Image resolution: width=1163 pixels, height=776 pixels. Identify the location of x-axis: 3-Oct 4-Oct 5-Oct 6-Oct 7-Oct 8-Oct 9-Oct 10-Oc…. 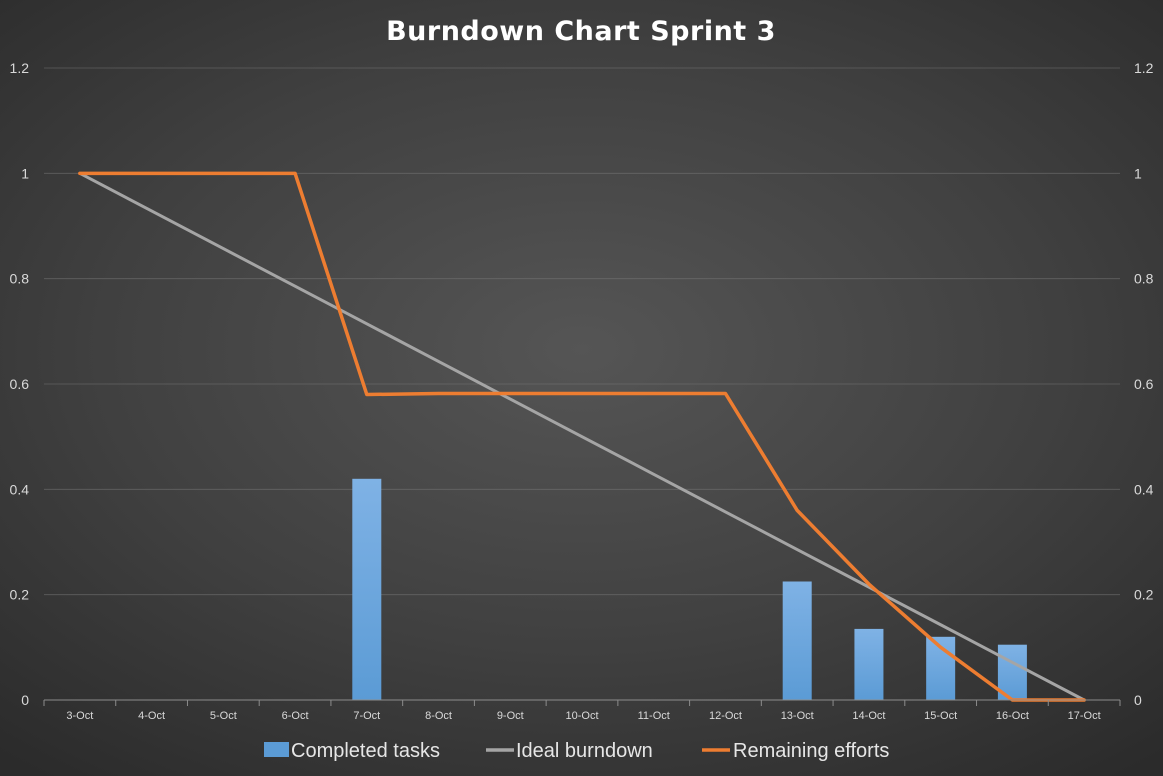
(582, 710).